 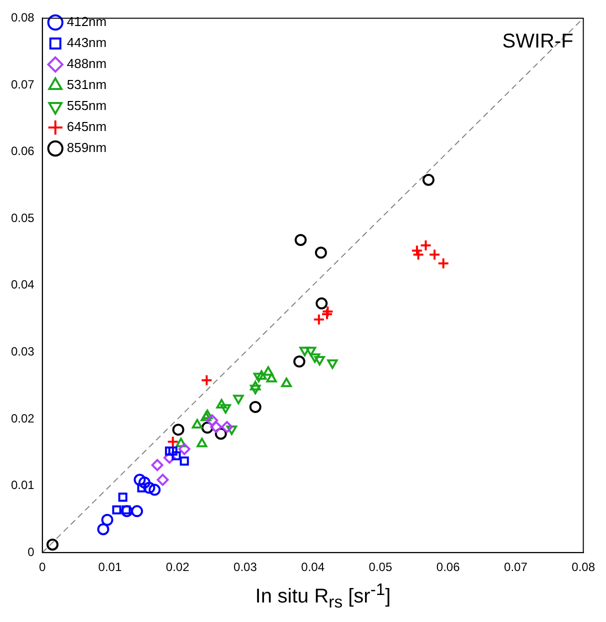 I want to click on y-tick-label: 0.05, so click(x=22, y=217).